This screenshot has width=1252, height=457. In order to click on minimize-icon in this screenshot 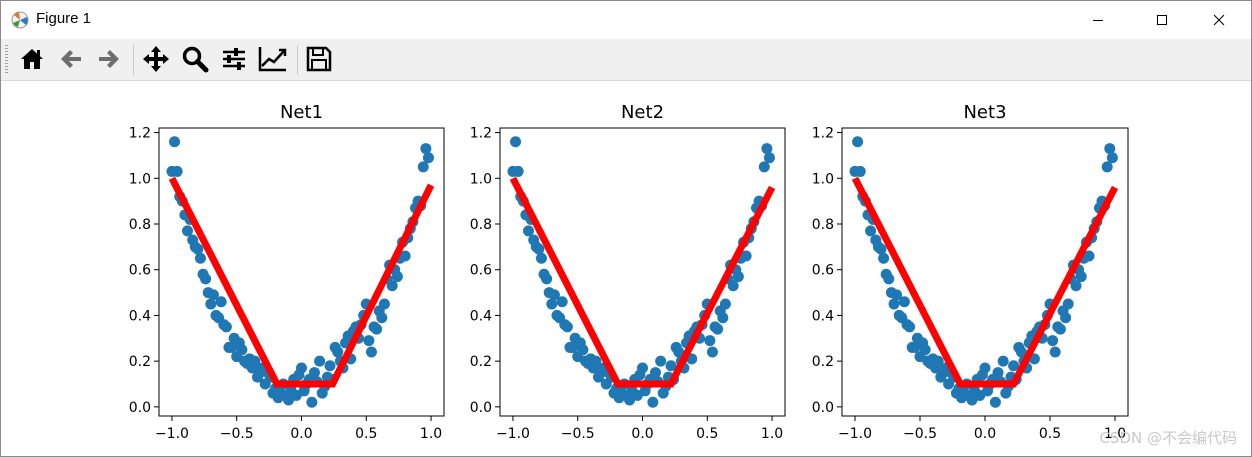, I will do `click(1098, 20)`.